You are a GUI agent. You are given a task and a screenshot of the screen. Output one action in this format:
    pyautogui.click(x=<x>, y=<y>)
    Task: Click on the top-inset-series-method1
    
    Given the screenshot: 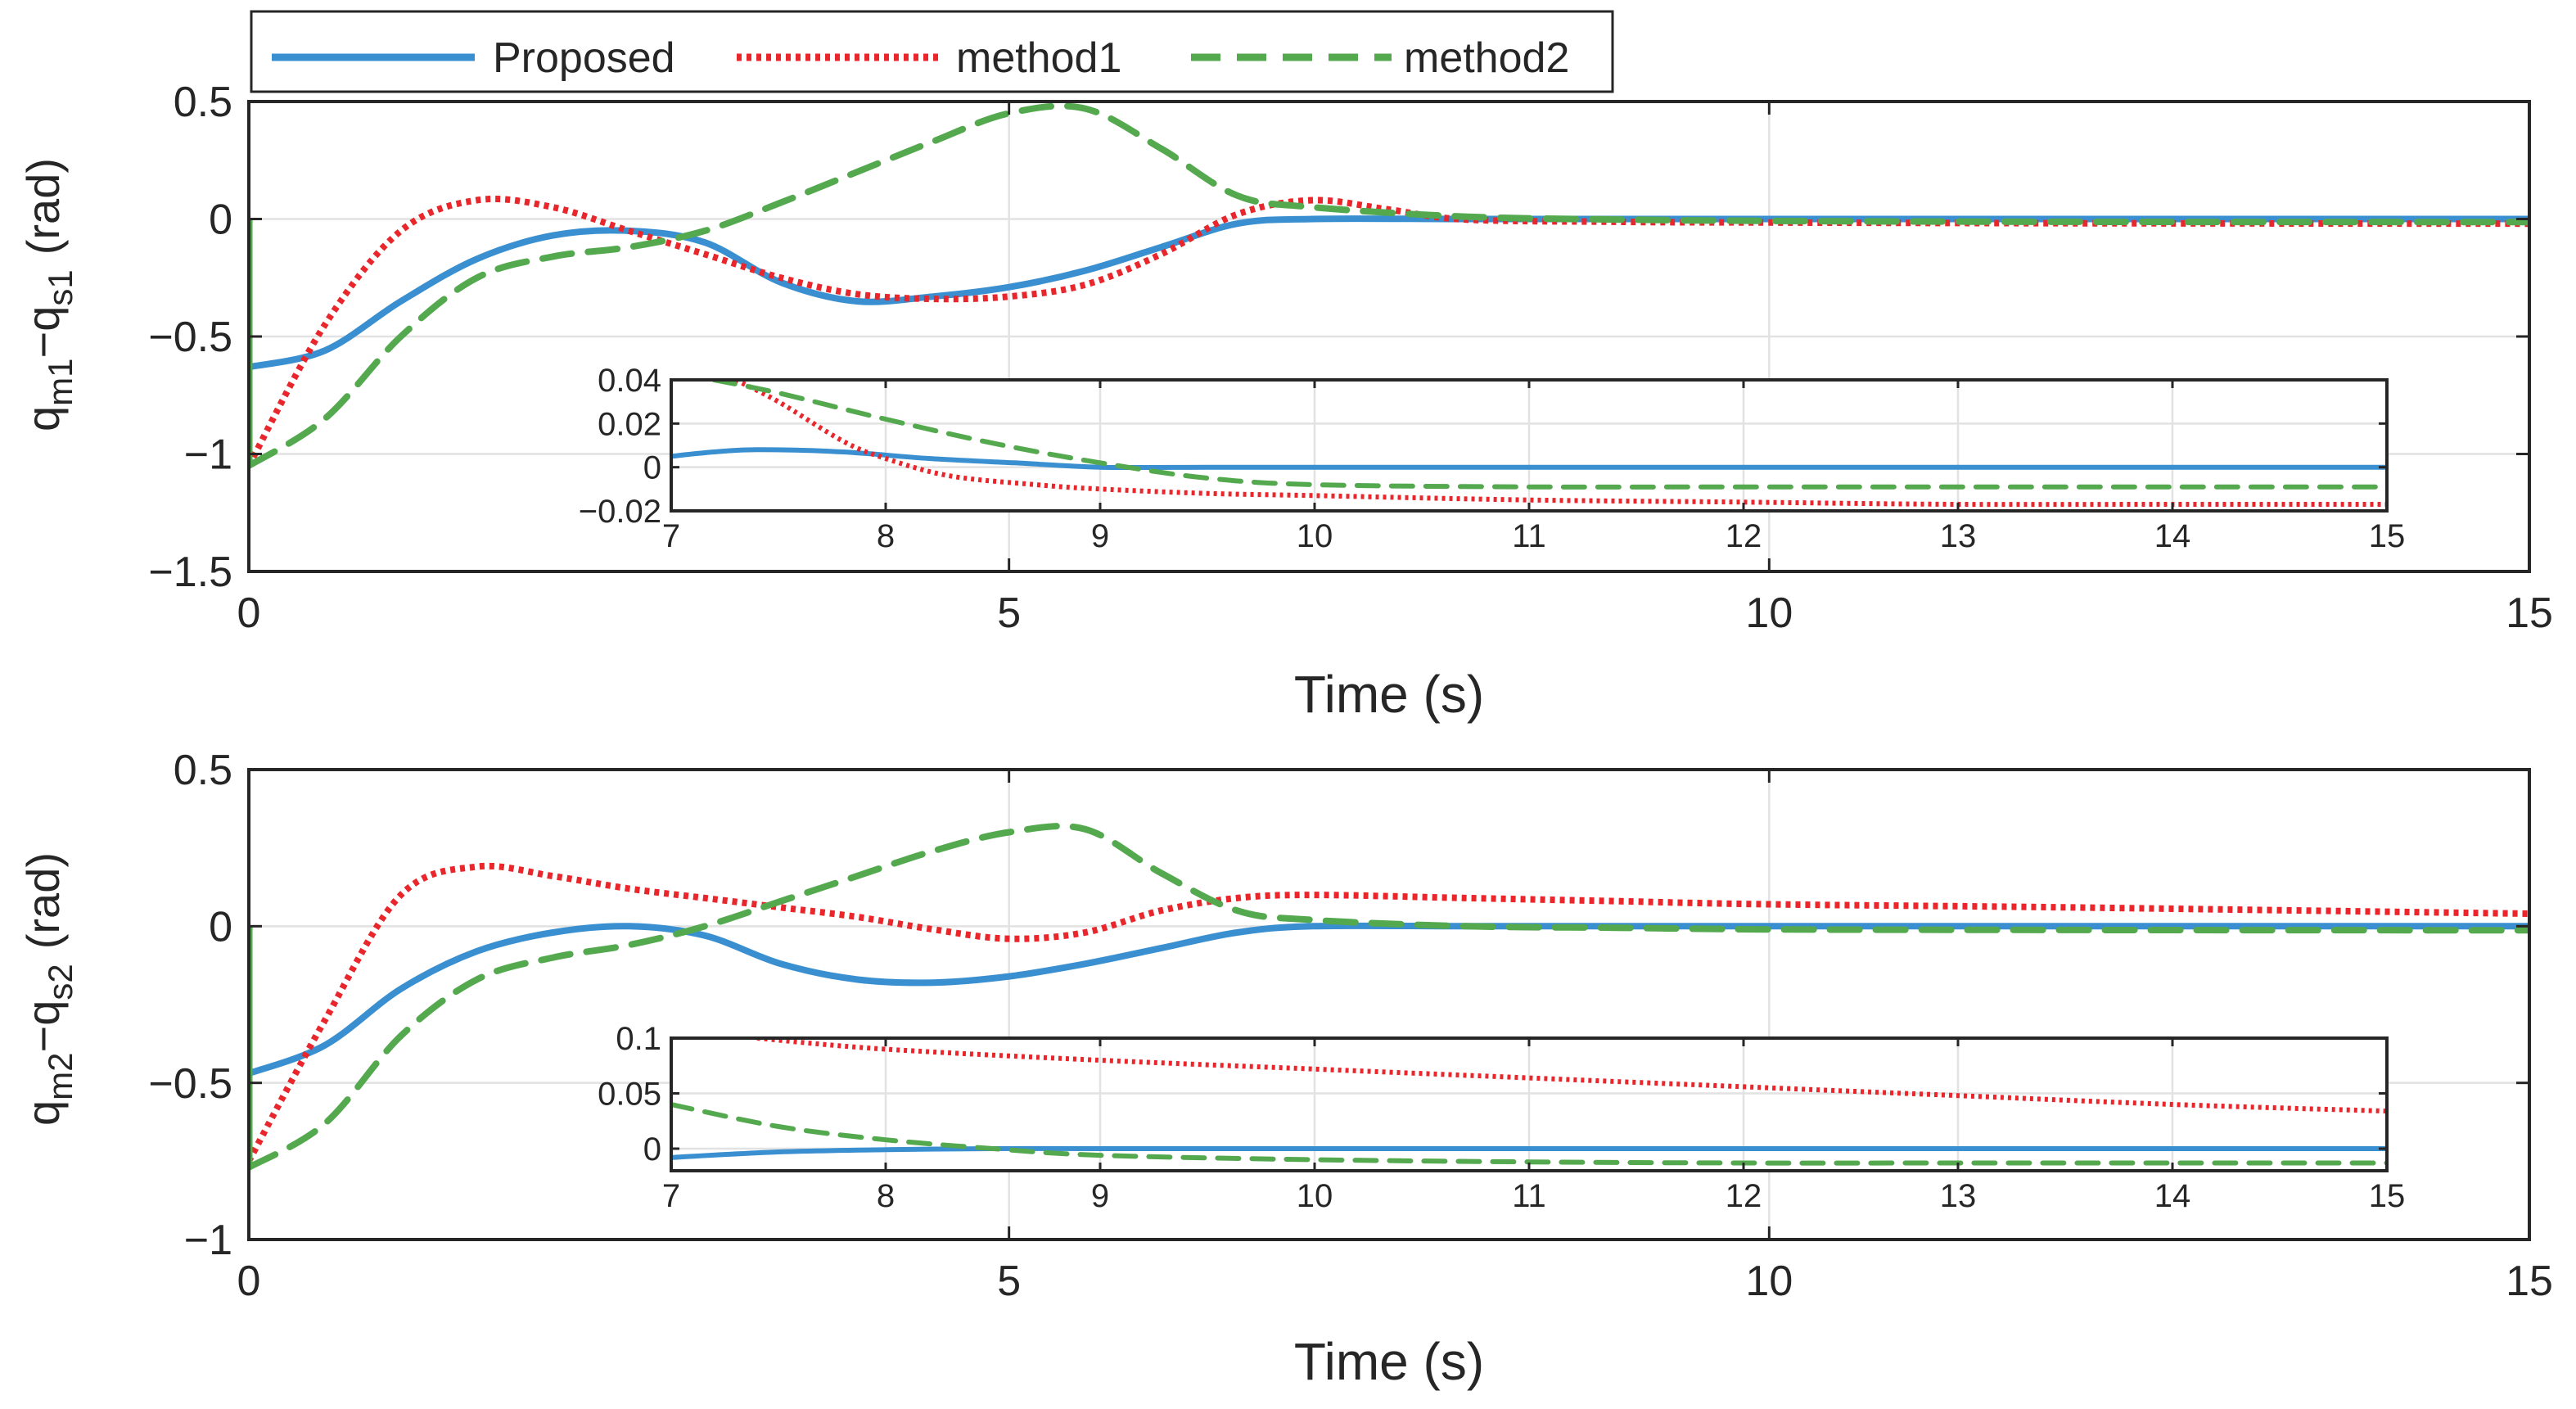 What is the action you would take?
    pyautogui.click(x=1560, y=444)
    